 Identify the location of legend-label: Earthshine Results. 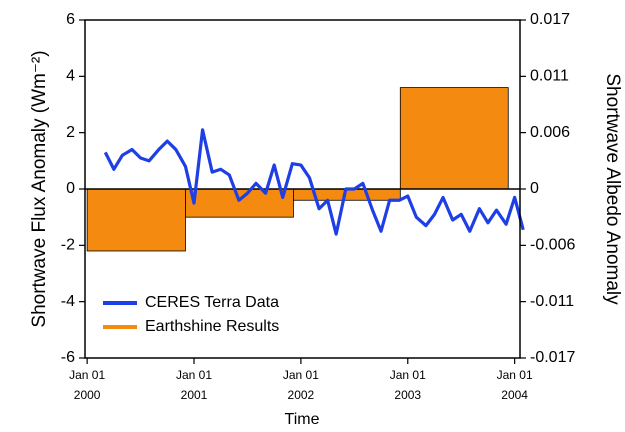
(212, 326).